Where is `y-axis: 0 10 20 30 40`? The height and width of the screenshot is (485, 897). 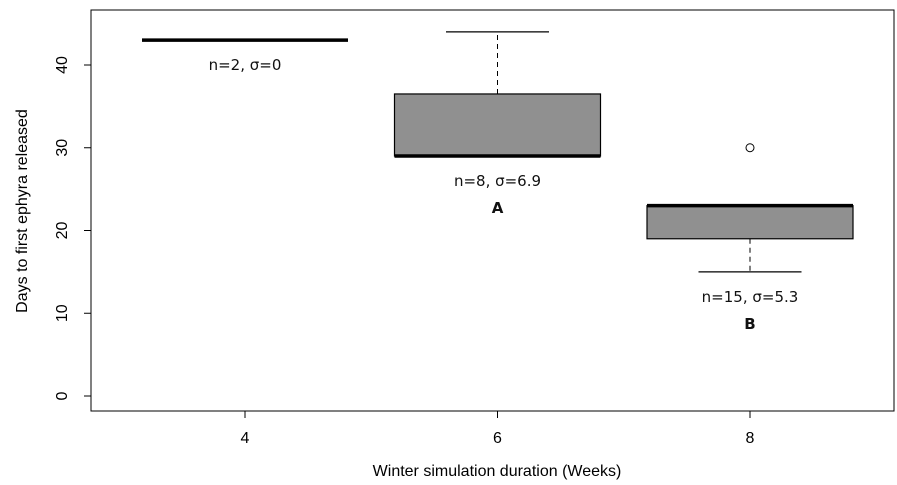 y-axis: 0 10 20 30 40 is located at coordinates (72, 228).